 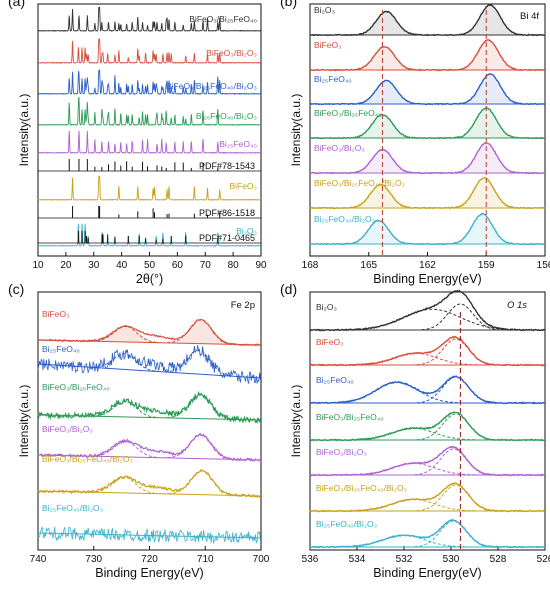 I want to click on x-tick-label: 60, so click(x=178, y=265).